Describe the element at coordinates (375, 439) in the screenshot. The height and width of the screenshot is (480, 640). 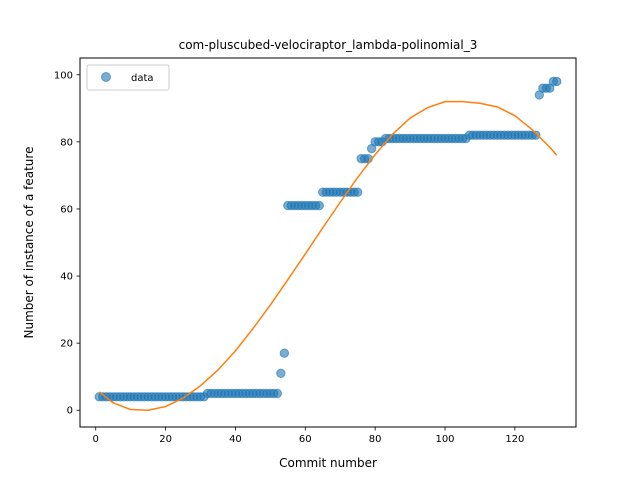
I see `x-tick-label: 80` at that location.